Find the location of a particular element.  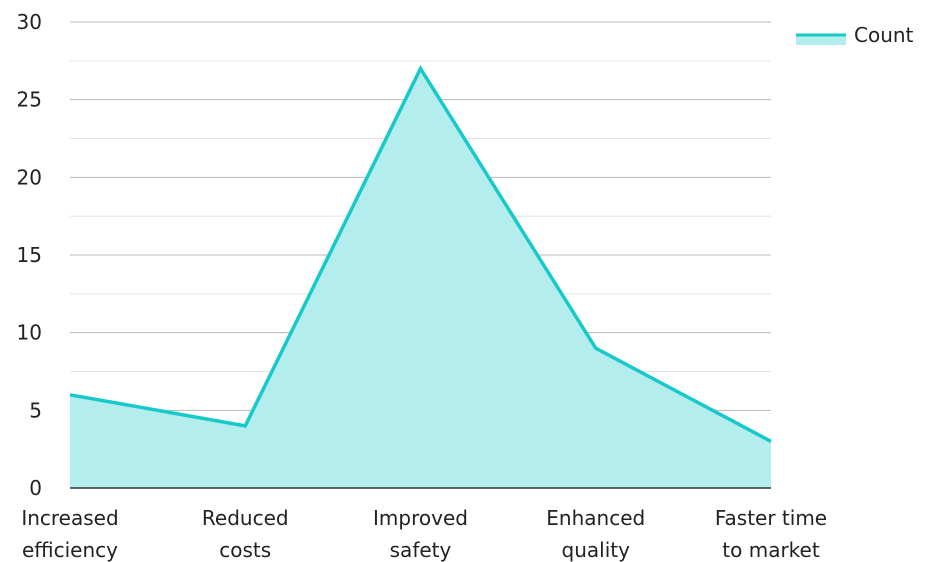

x-tick-label: Enhanced quality is located at coordinates (595, 534).